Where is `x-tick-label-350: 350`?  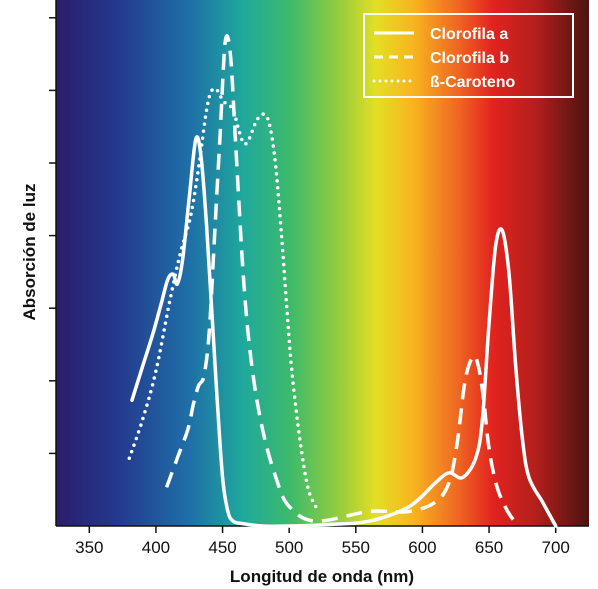
x-tick-label-350: 350 is located at coordinates (89, 547).